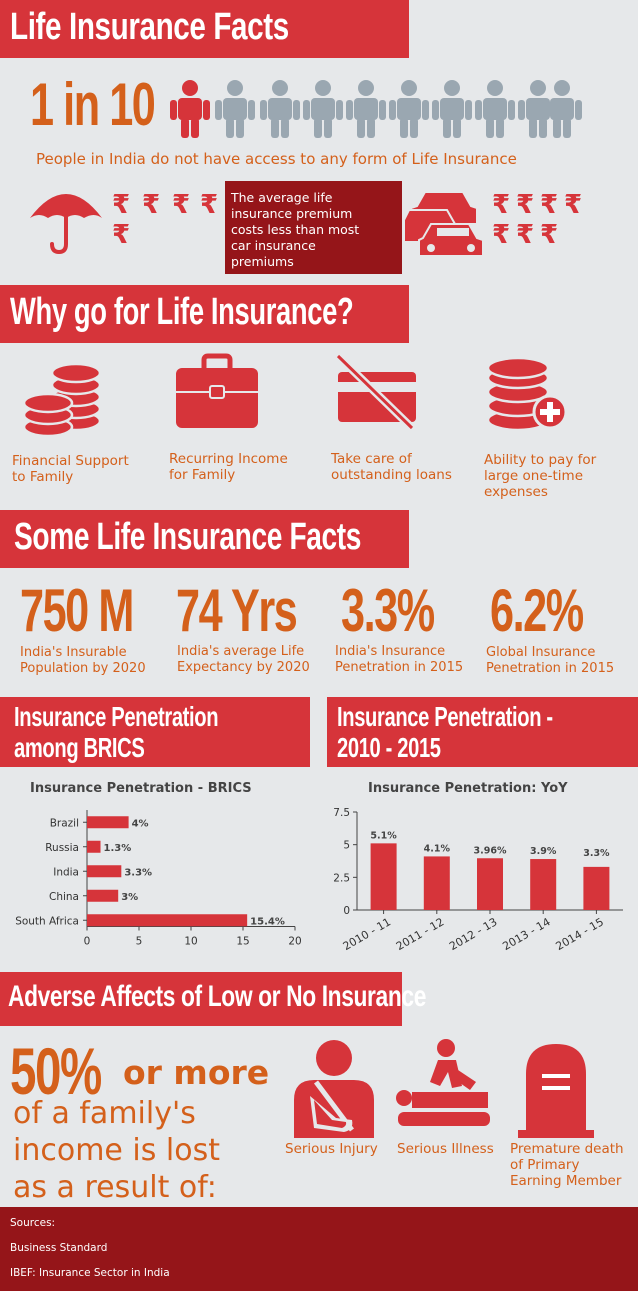  What do you see at coordinates (140, 823) in the screenshot?
I see `data-label: 4%` at bounding box center [140, 823].